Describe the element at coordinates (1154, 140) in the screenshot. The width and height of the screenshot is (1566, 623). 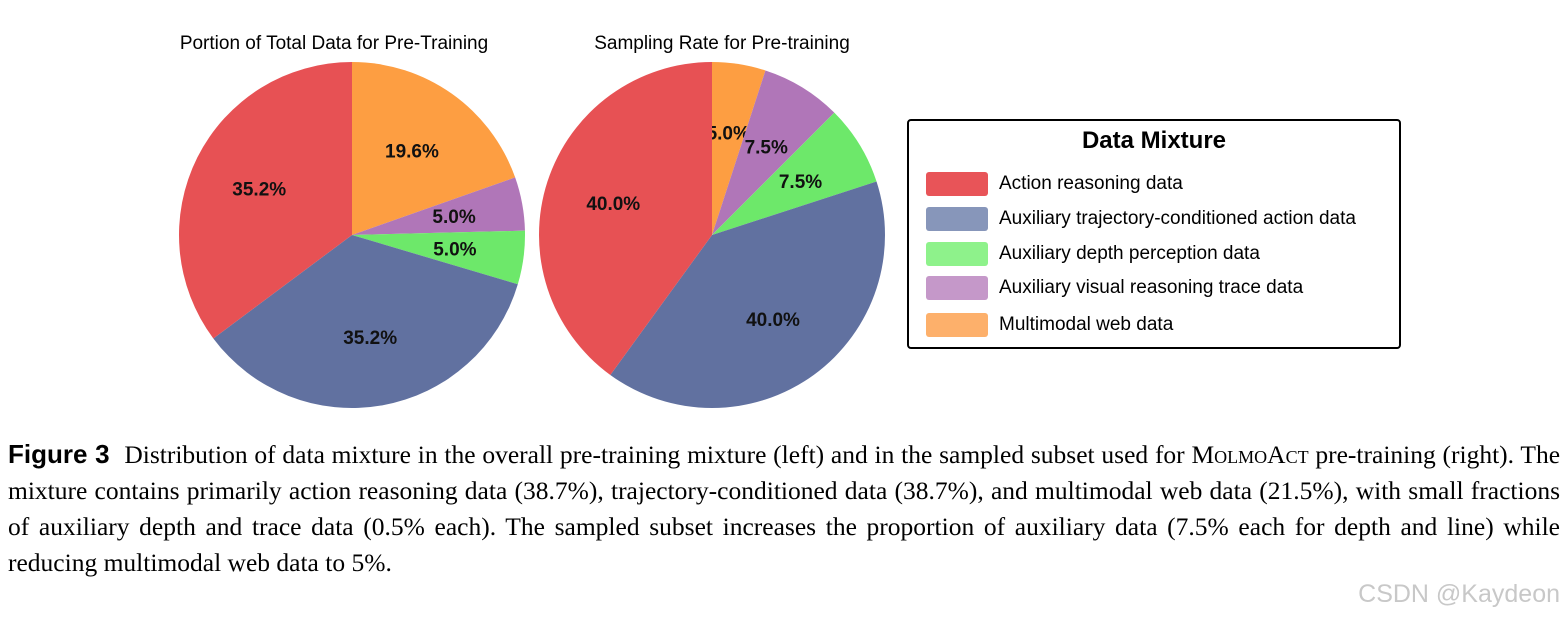
I see `legend-title: Data Mixture` at that location.